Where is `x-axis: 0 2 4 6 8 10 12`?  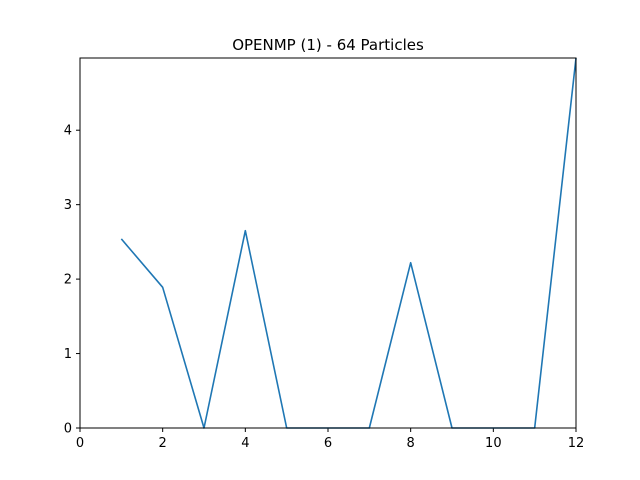 x-axis: 0 2 4 6 8 10 12 is located at coordinates (330, 439).